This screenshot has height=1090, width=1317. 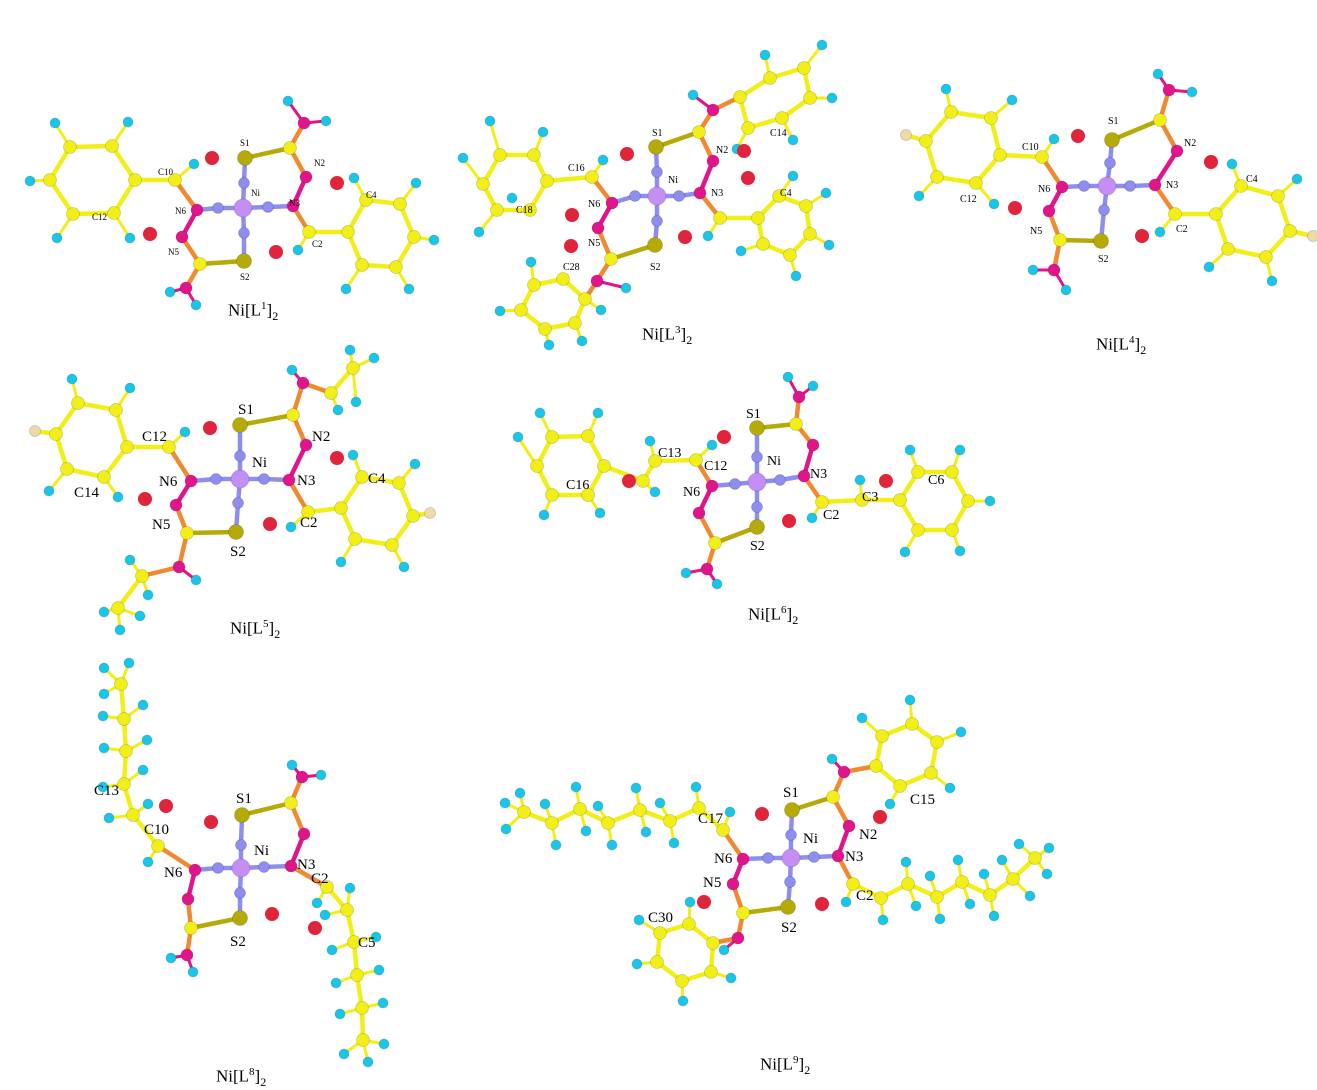 What do you see at coordinates (35, 431) in the screenshot?
I see `atom-x` at bounding box center [35, 431].